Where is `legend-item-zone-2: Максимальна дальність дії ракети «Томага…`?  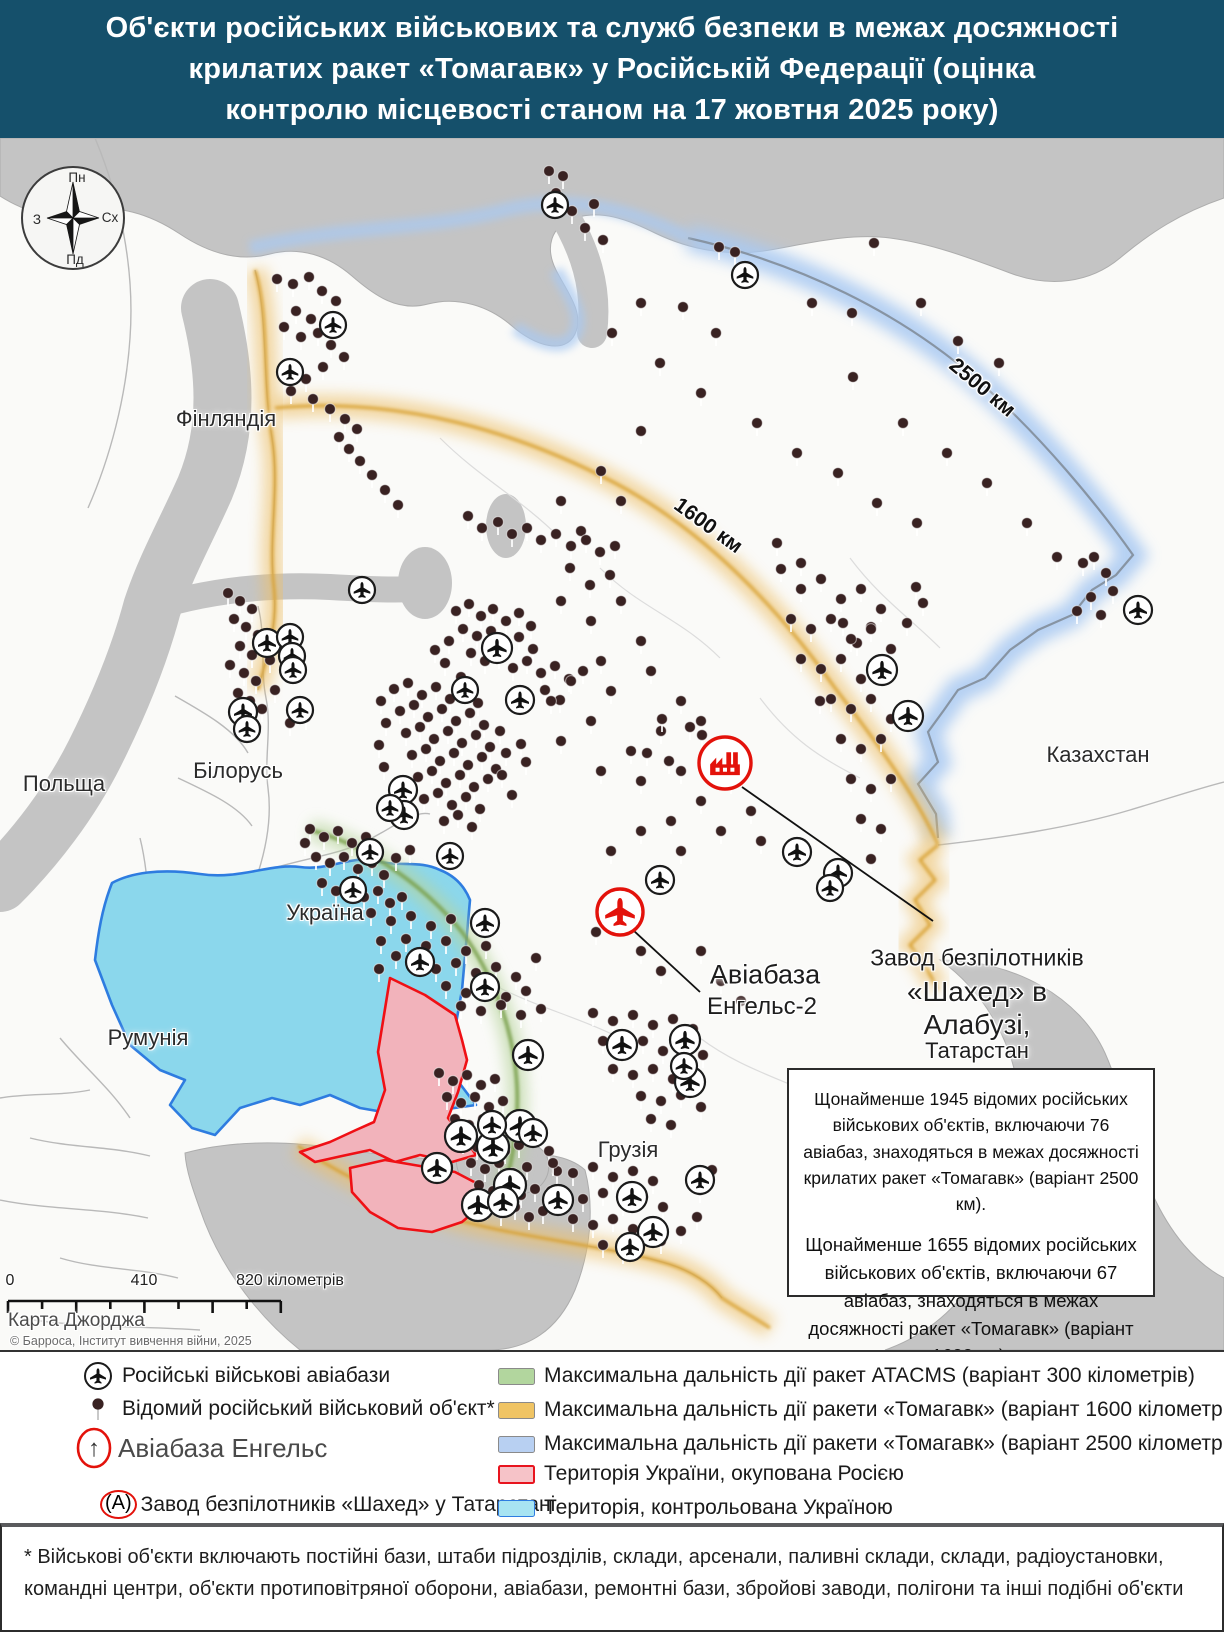
legend-item-zone-2: Максимальна дальність дії ракети «Томага… is located at coordinates (861, 1444).